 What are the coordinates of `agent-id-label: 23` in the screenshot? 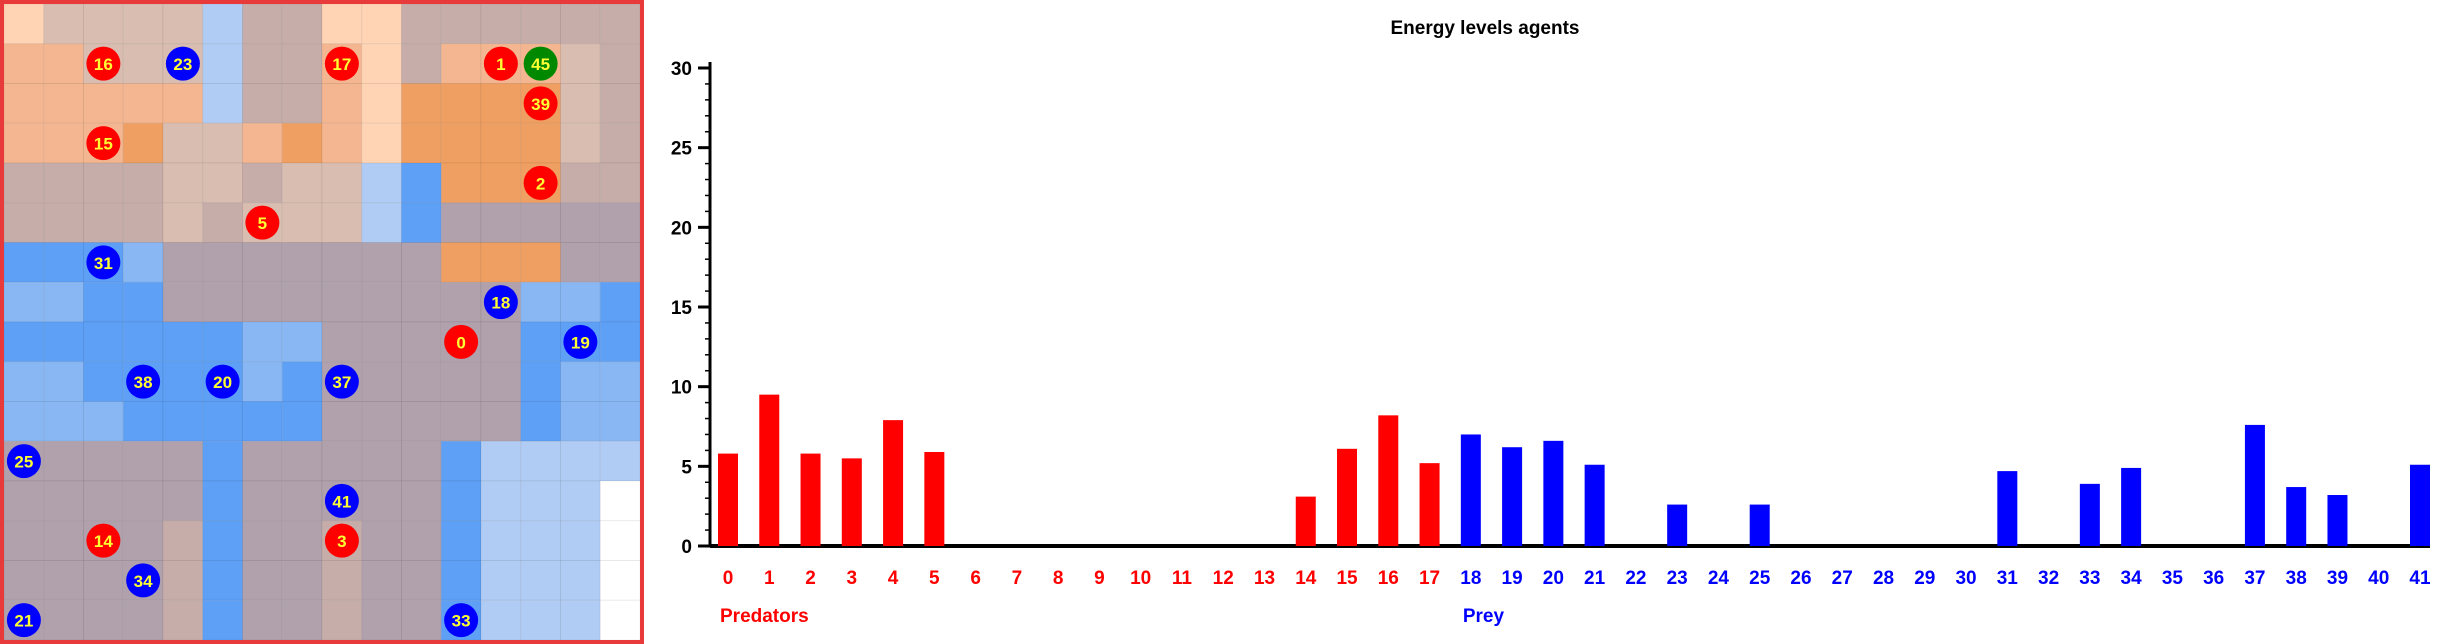 It's located at (182, 64).